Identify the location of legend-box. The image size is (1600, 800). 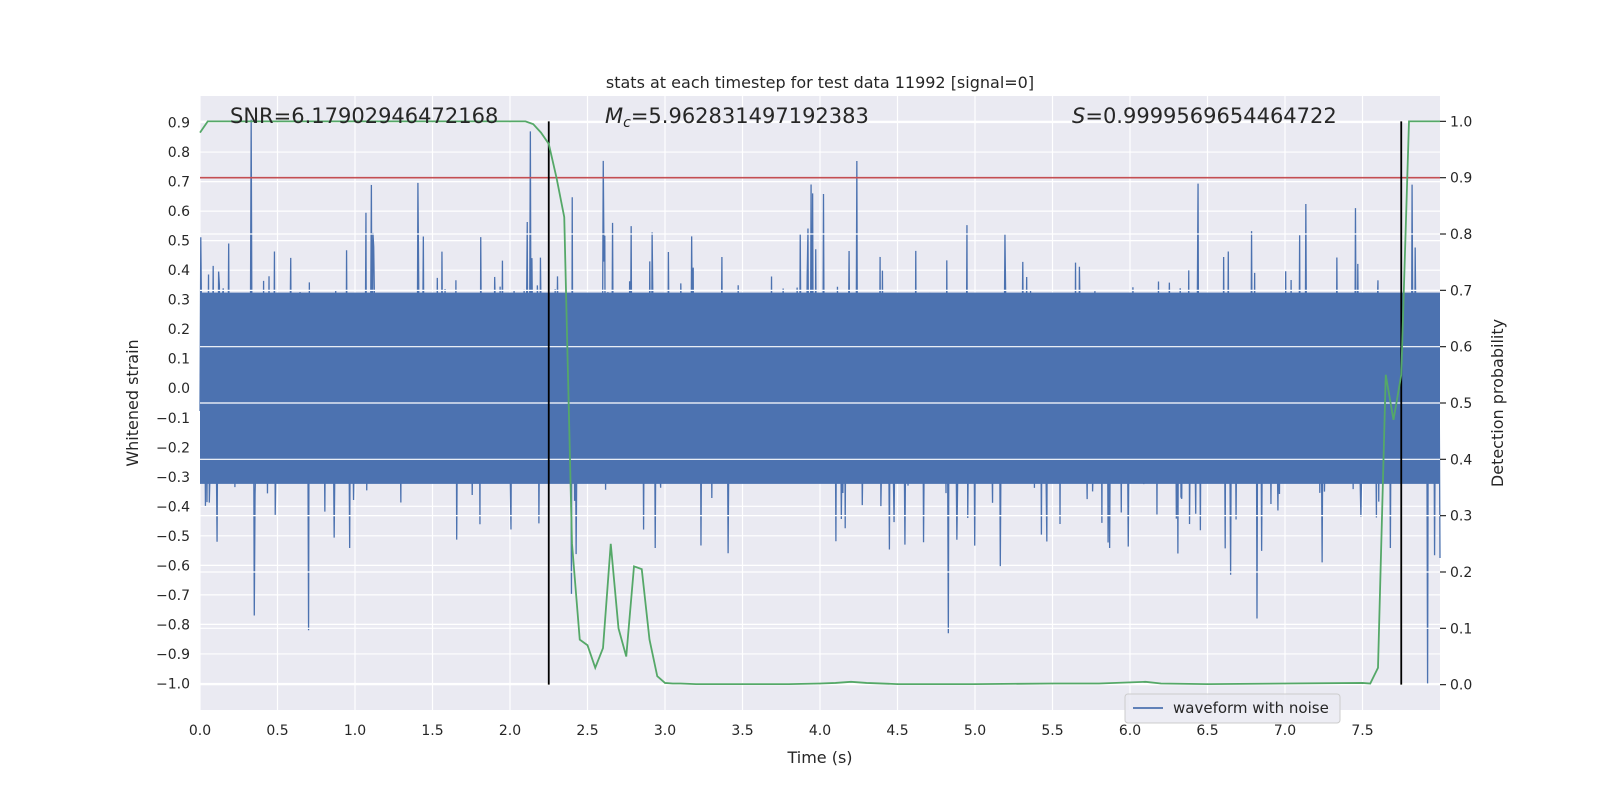
(1232, 708).